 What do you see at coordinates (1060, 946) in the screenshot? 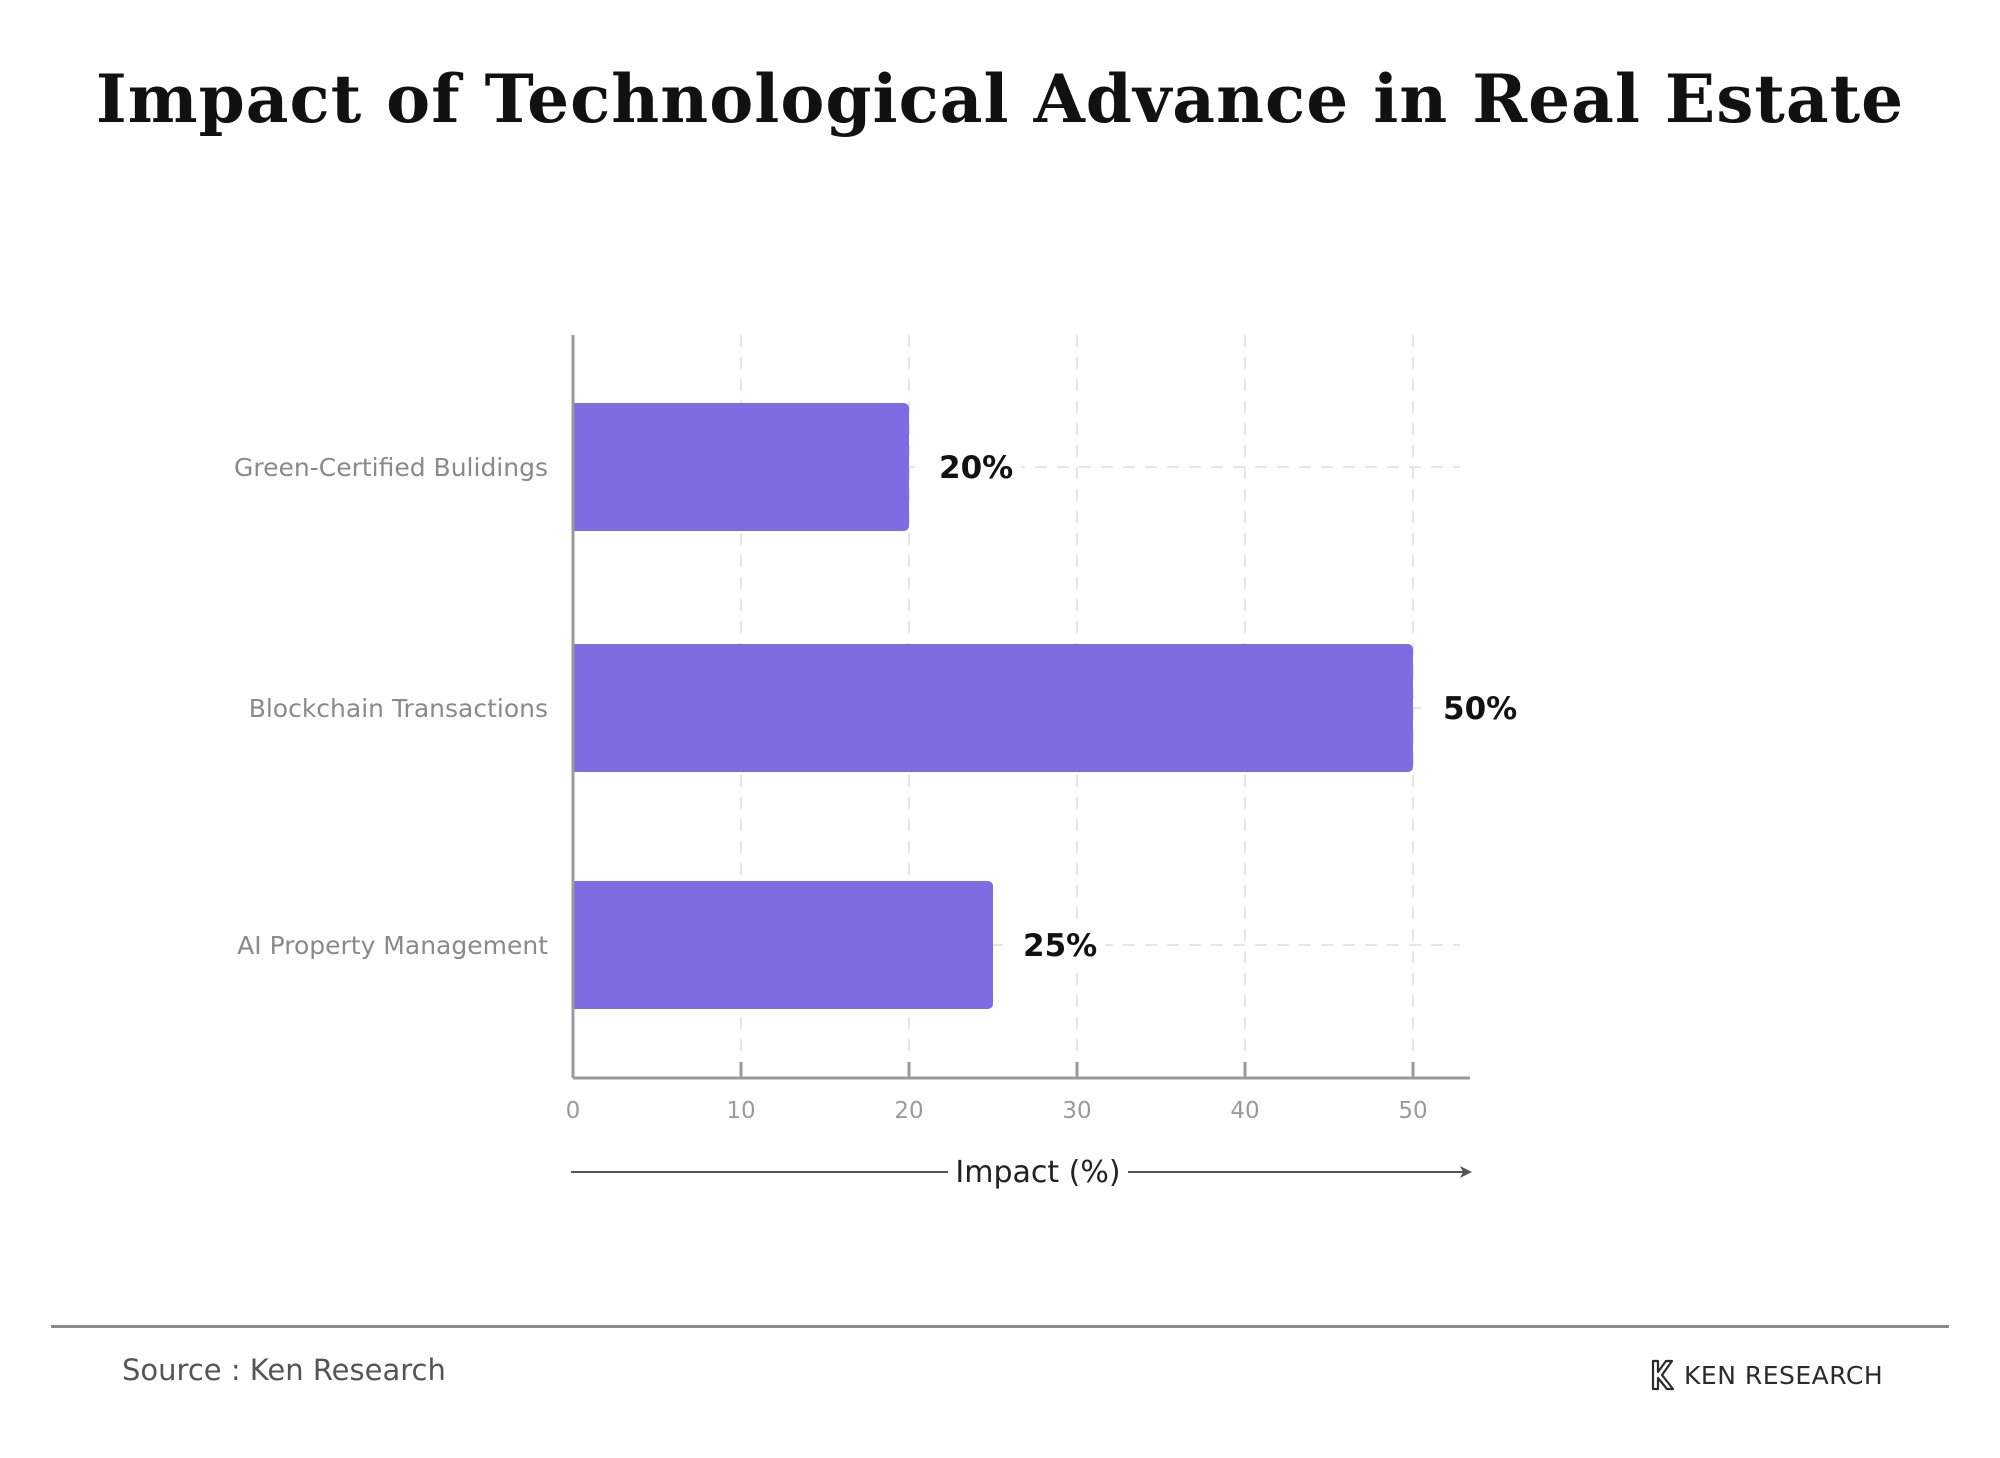
I see `value-label: 25%` at bounding box center [1060, 946].